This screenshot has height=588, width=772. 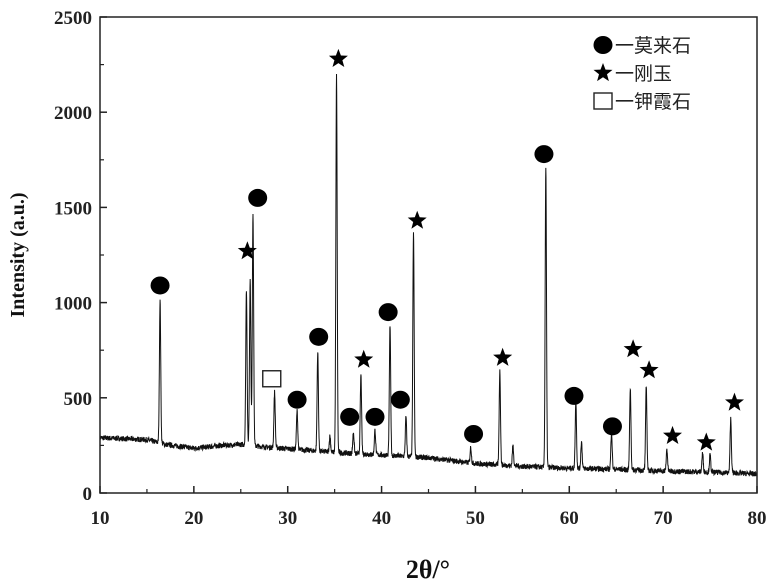 I want to click on y-tick-label: 500, so click(x=78, y=399).